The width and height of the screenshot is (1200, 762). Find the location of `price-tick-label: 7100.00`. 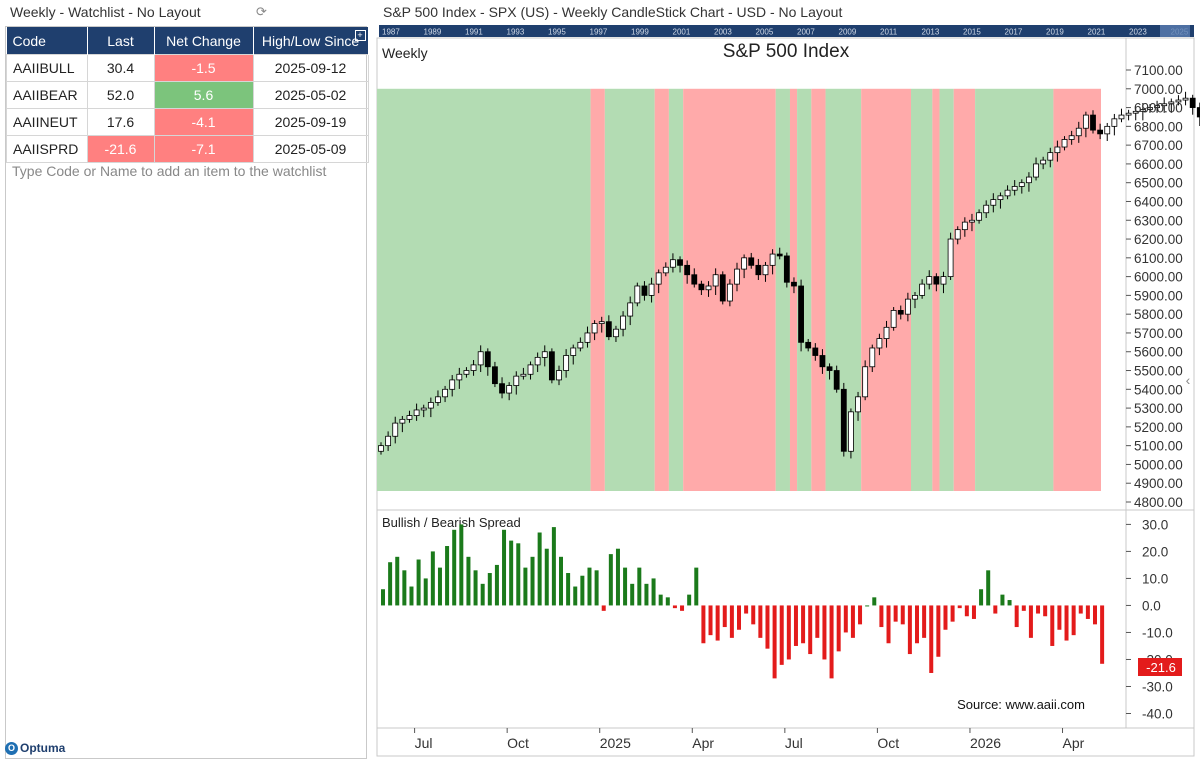

price-tick-label: 7100.00 is located at coordinates (1158, 70).